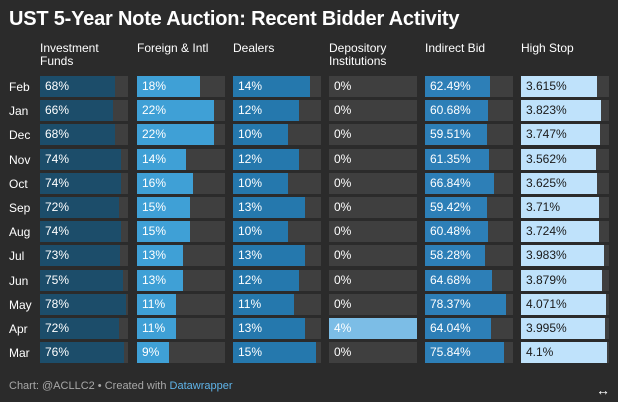  Describe the element at coordinates (57, 255) in the screenshot. I see `data-label: 73%` at that location.